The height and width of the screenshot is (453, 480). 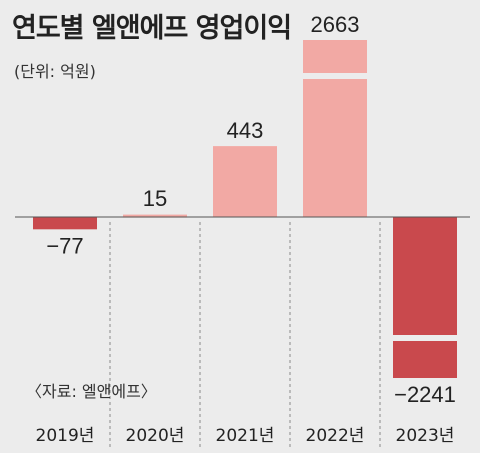 I want to click on x-tick-label: 2022년, so click(x=335, y=436).